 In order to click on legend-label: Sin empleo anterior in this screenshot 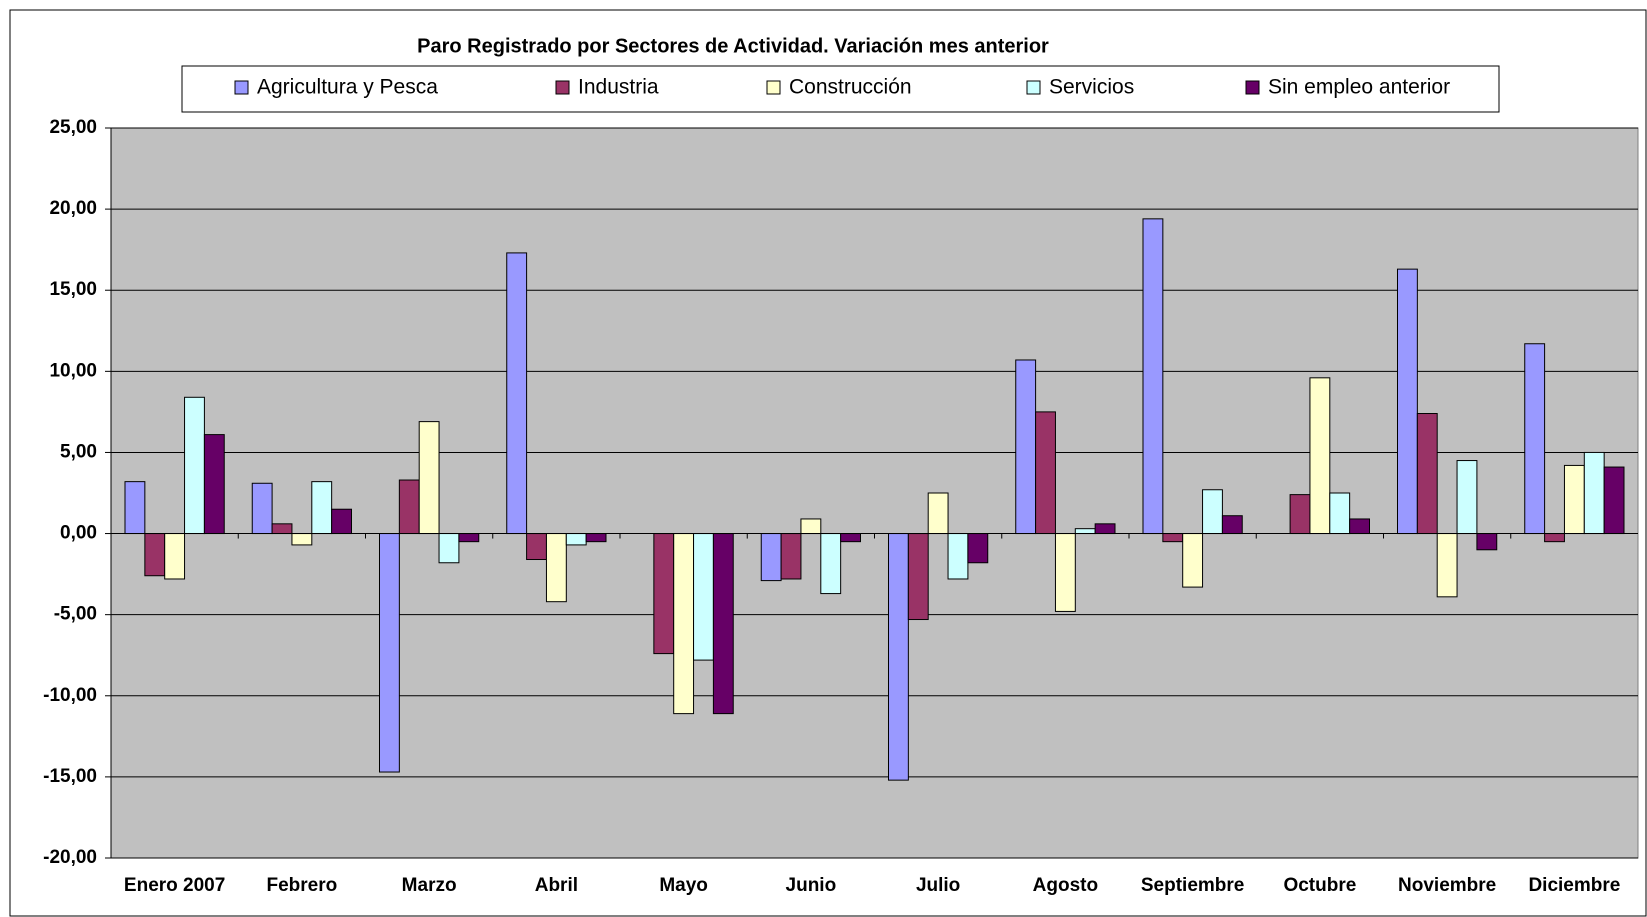, I will do `click(1359, 87)`.